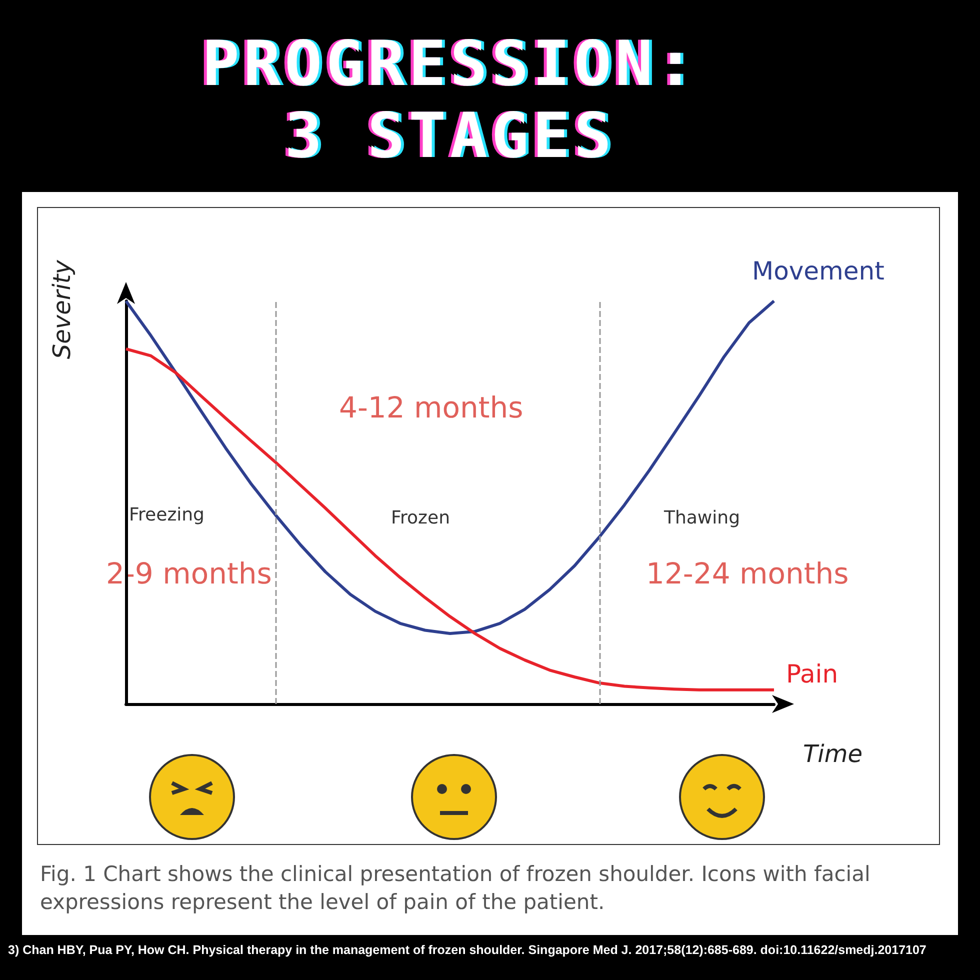 This screenshot has height=980, width=980. Describe the element at coordinates (818, 271) in the screenshot. I see `series-label: Movement` at that location.